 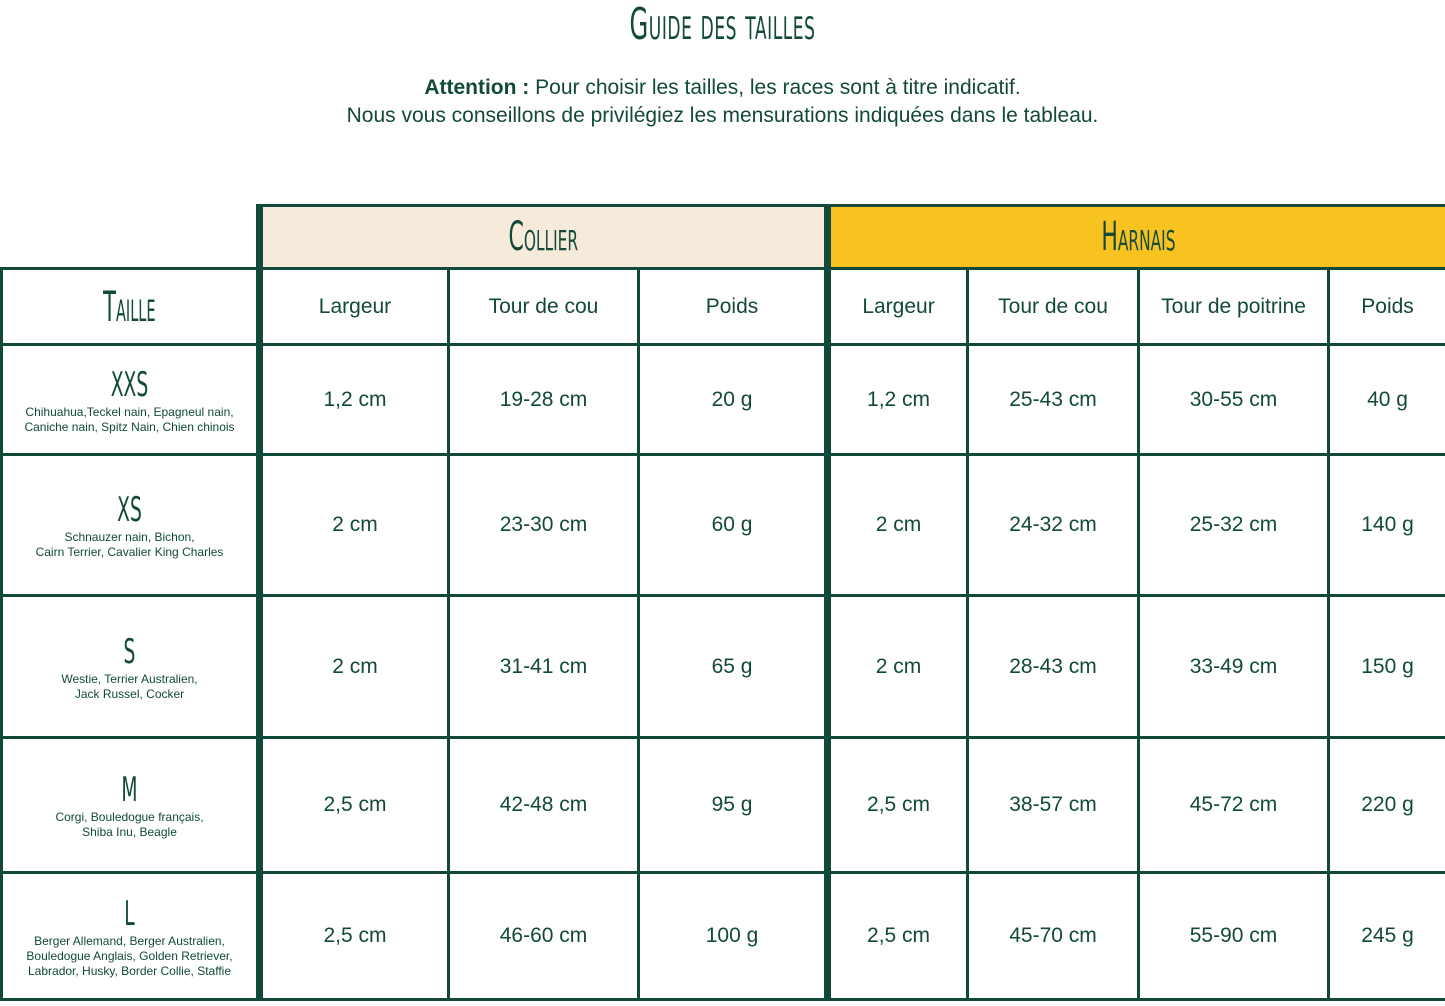 I want to click on collier-value-cell: 46-60 cm, so click(x=543, y=936).